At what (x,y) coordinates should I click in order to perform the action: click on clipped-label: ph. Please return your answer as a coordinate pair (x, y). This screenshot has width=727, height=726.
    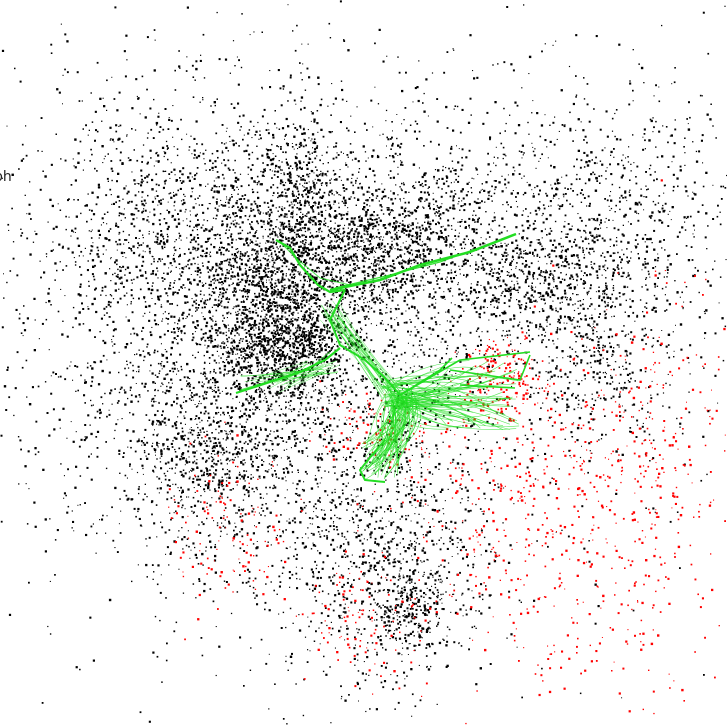
    Looking at the image, I should click on (6, 177).